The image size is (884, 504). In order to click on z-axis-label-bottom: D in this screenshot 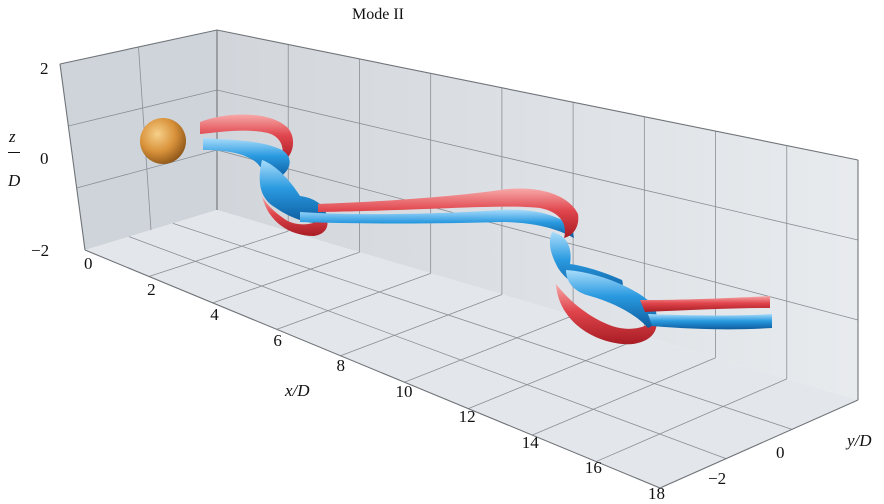, I will do `click(14, 180)`.